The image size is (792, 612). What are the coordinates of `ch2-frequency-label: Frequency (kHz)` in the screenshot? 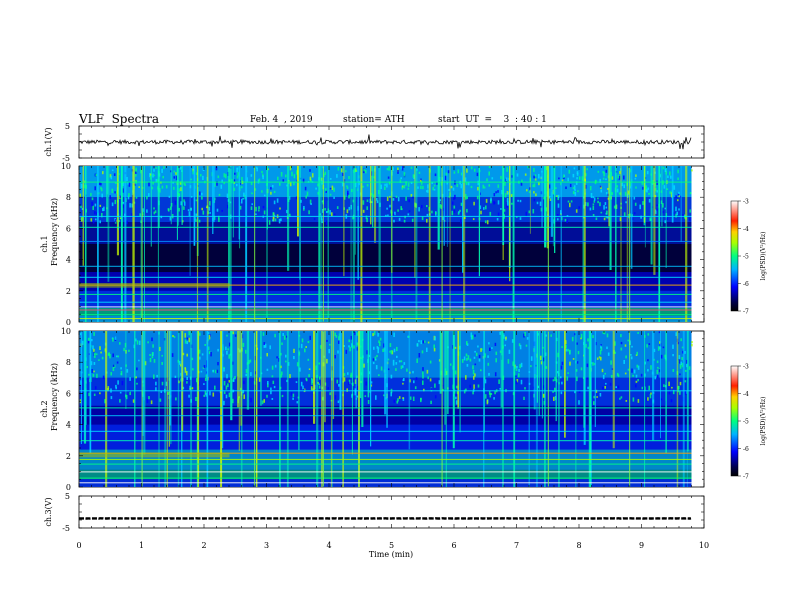 It's located at (54, 397).